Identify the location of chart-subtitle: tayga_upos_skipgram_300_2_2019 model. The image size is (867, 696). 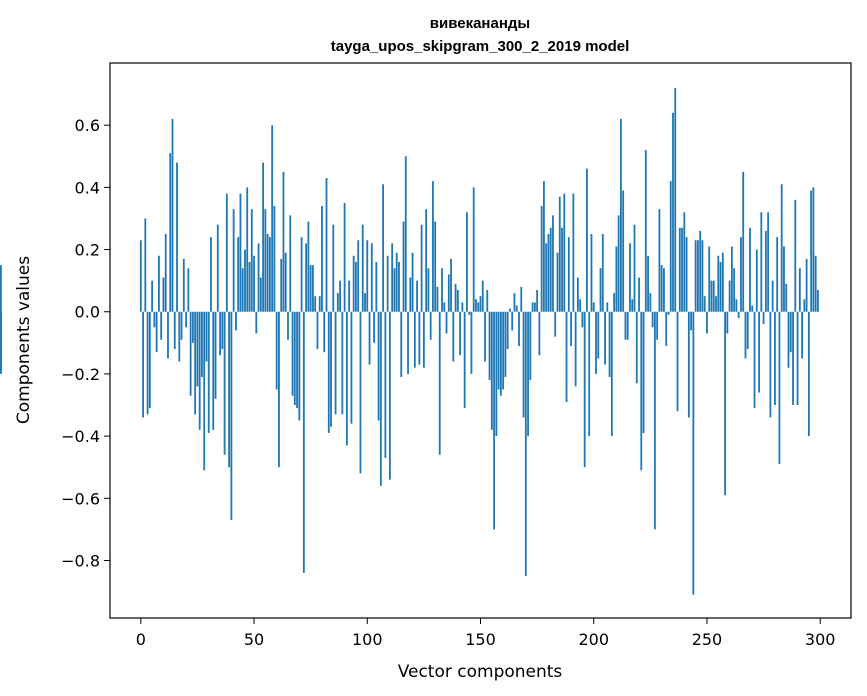
(480, 46).